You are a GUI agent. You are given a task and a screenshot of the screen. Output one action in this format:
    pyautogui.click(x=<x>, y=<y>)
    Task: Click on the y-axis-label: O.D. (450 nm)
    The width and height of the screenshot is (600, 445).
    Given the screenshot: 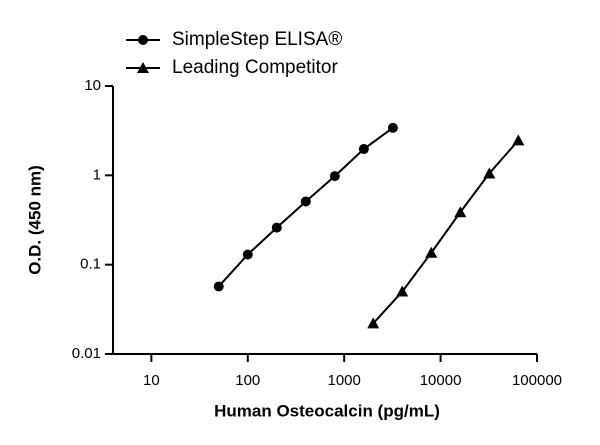 What is the action you would take?
    pyautogui.click(x=34, y=220)
    